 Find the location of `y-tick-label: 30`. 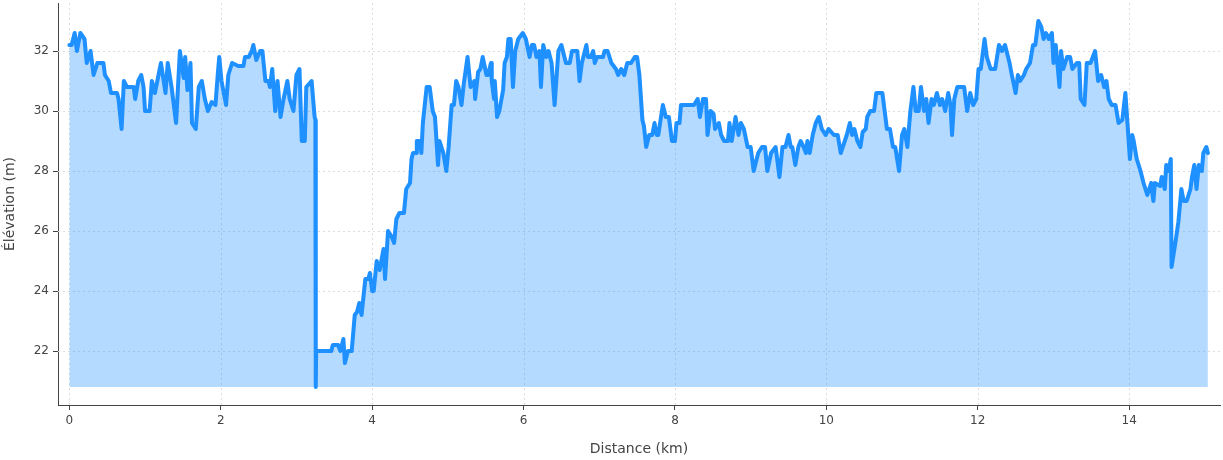

y-tick-label: 30 is located at coordinates (41, 110).